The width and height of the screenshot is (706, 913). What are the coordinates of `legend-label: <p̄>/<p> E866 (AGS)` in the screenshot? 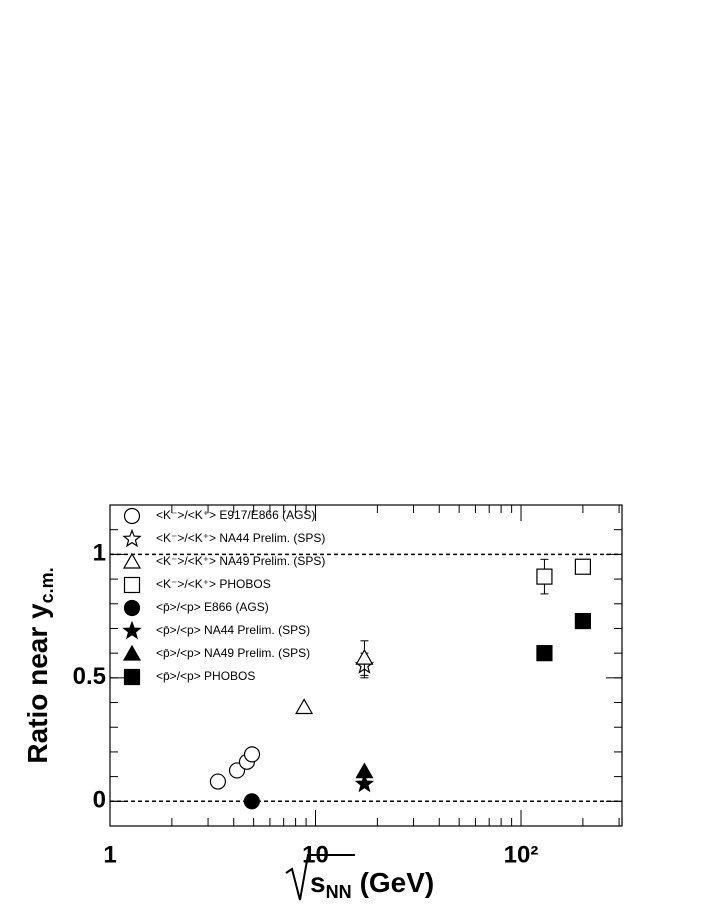 It's located at (212, 607).